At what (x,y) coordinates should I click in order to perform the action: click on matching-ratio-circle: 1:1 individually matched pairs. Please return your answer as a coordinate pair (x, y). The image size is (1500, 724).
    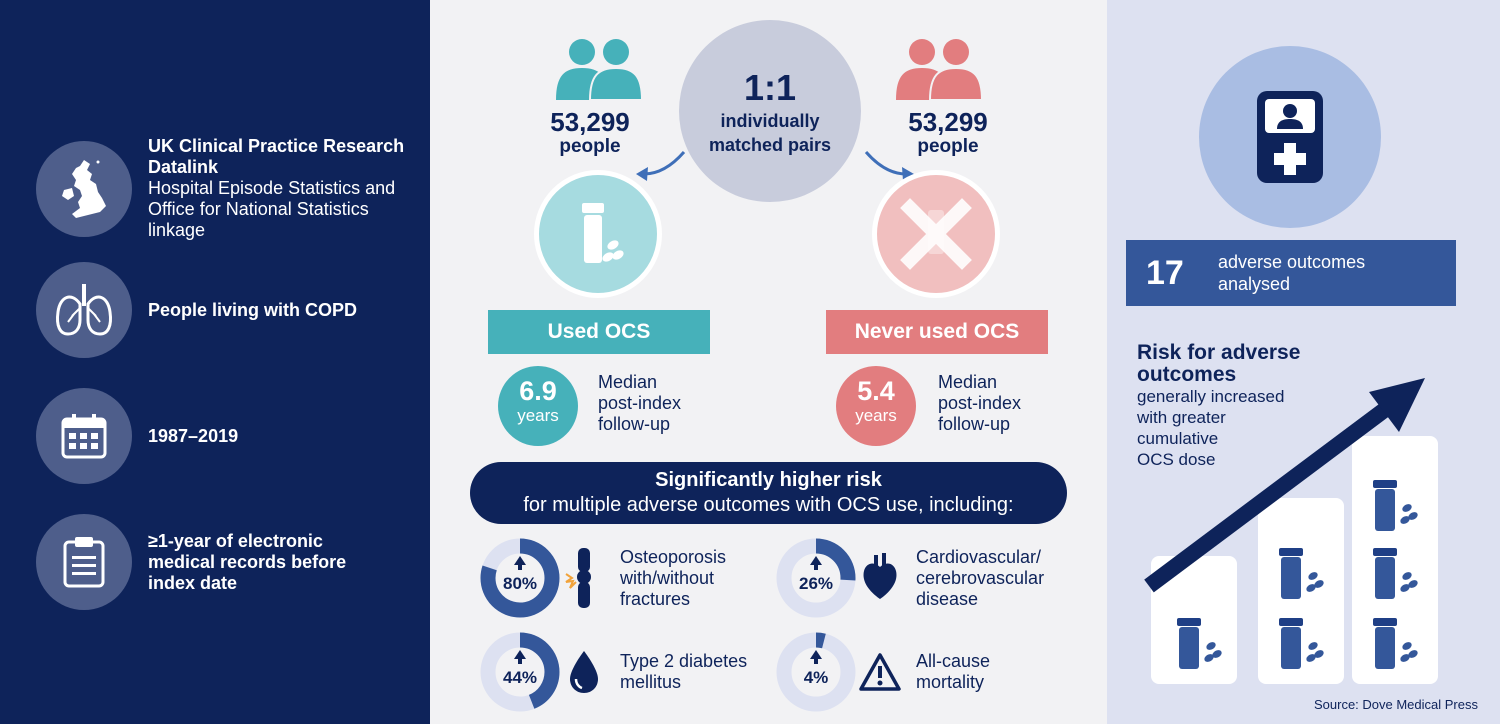
    Looking at the image, I should click on (770, 111).